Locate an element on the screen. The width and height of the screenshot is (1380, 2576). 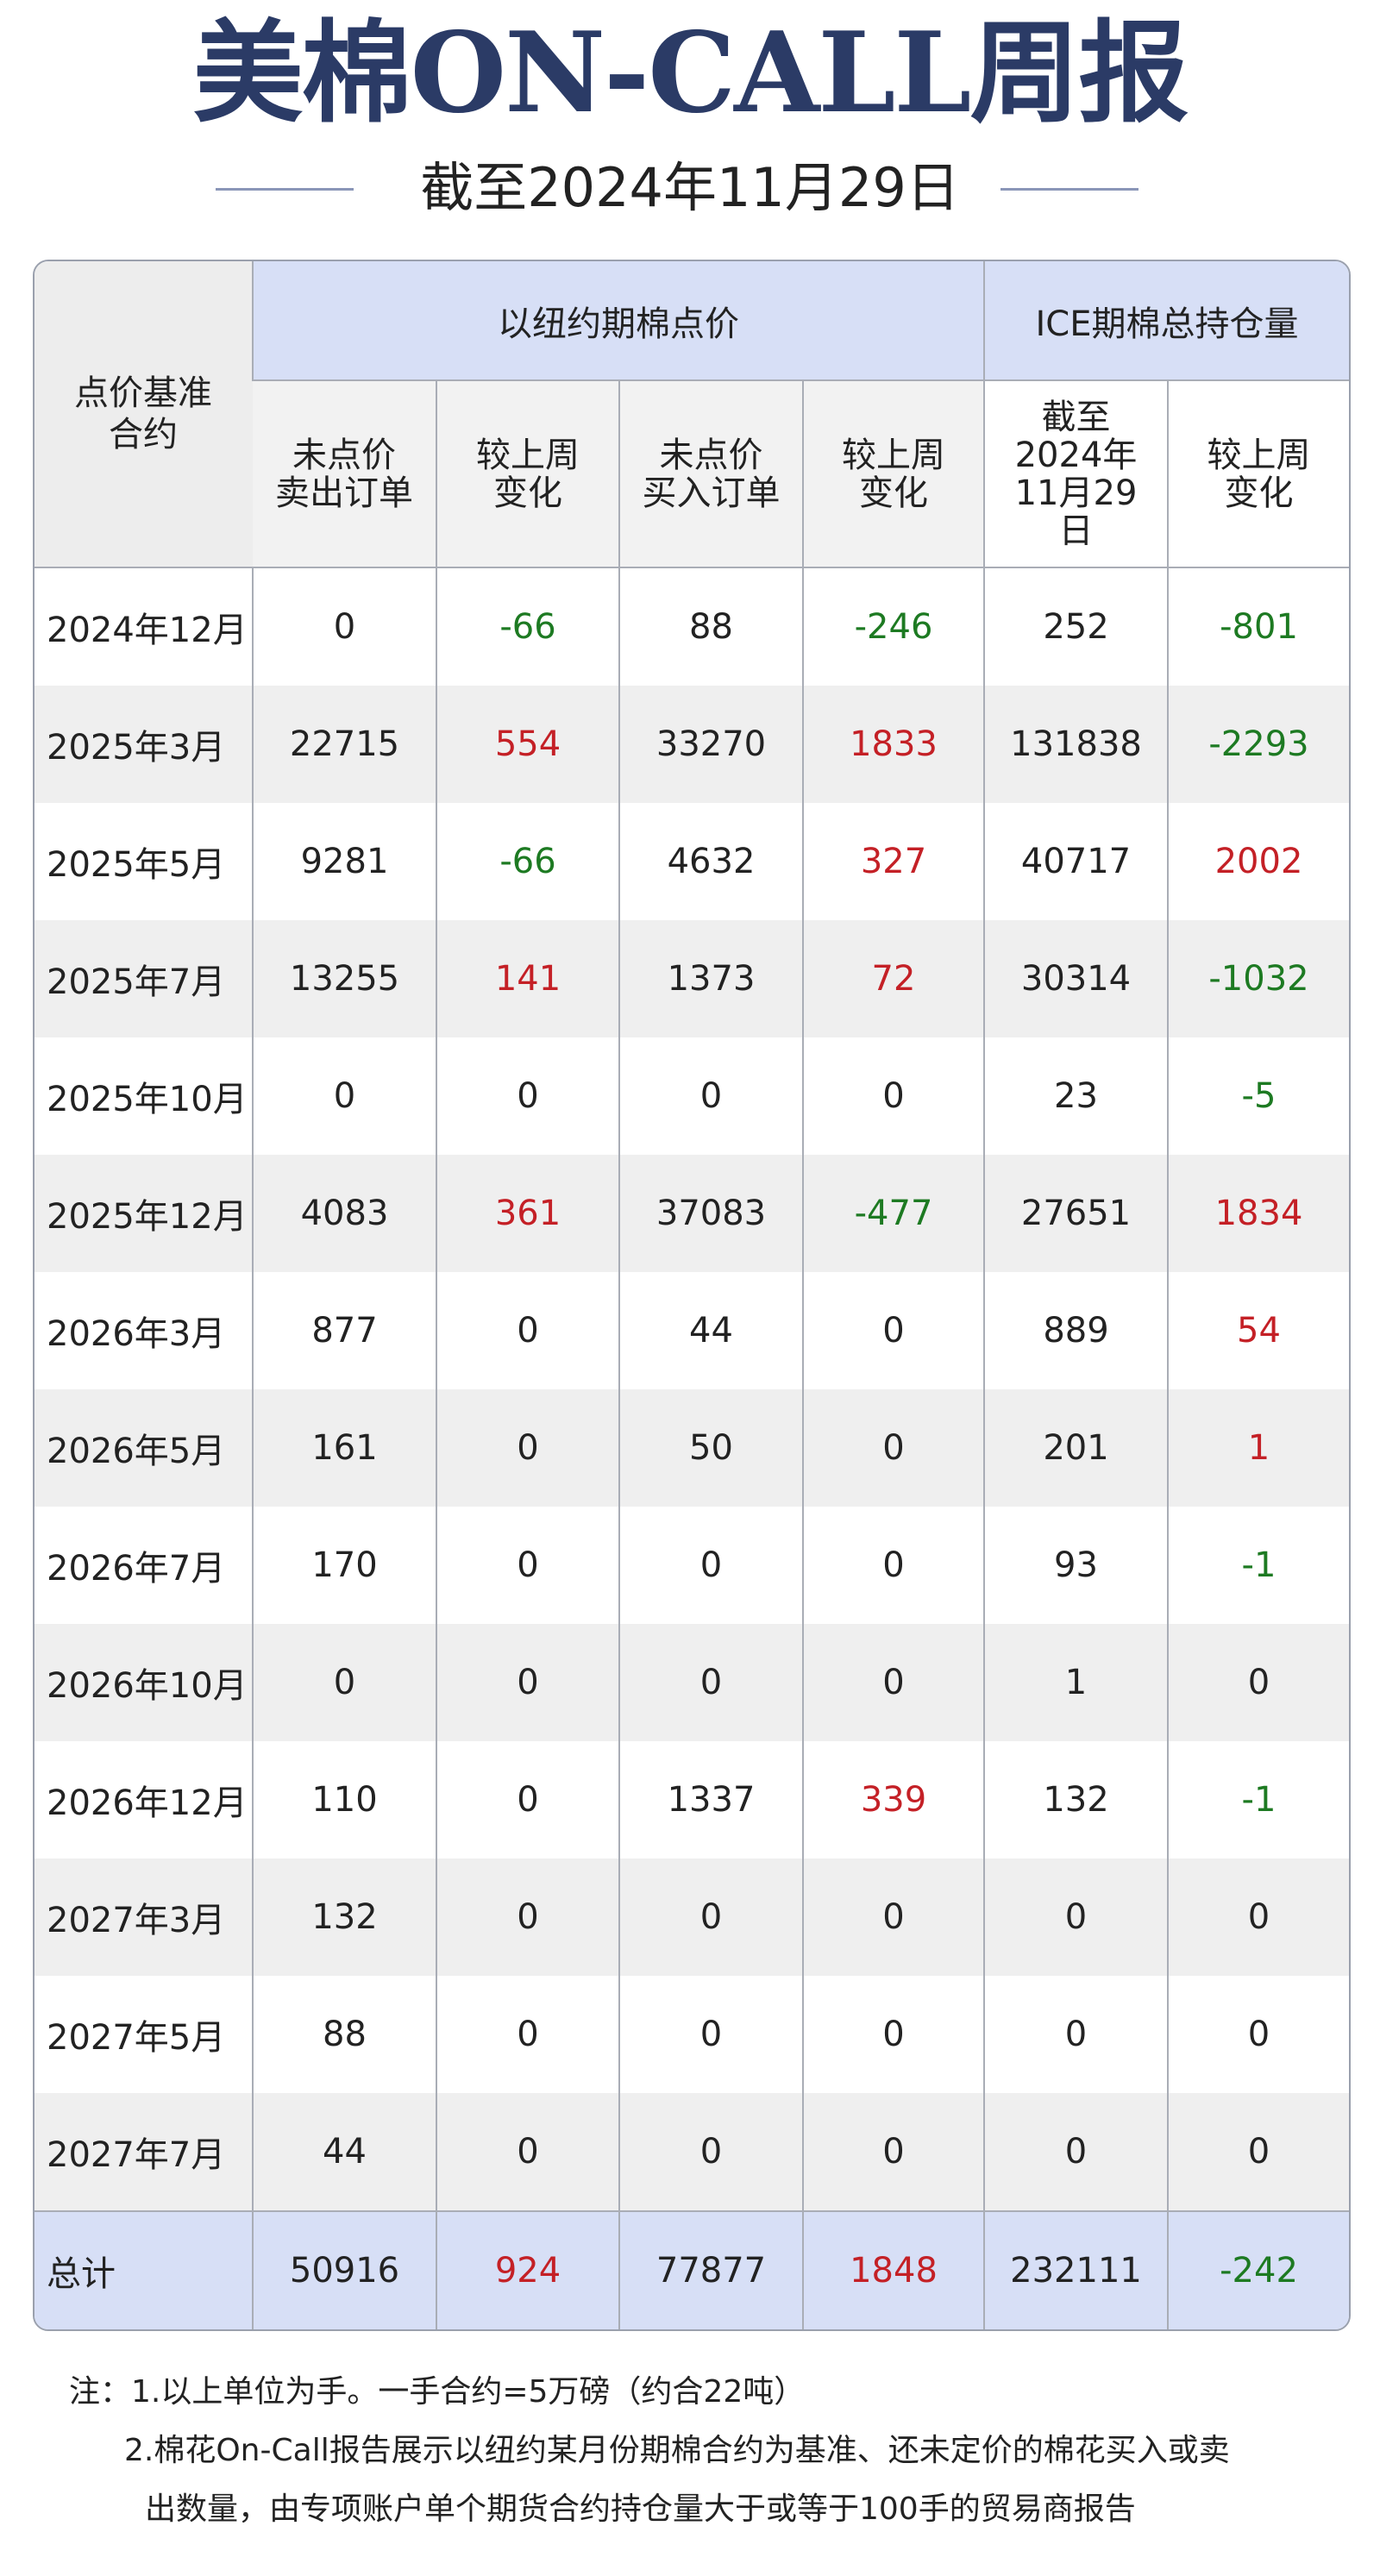
table-row: 2024年12月 0 -66 88 -246 252 -801 is located at coordinates (691, 626).